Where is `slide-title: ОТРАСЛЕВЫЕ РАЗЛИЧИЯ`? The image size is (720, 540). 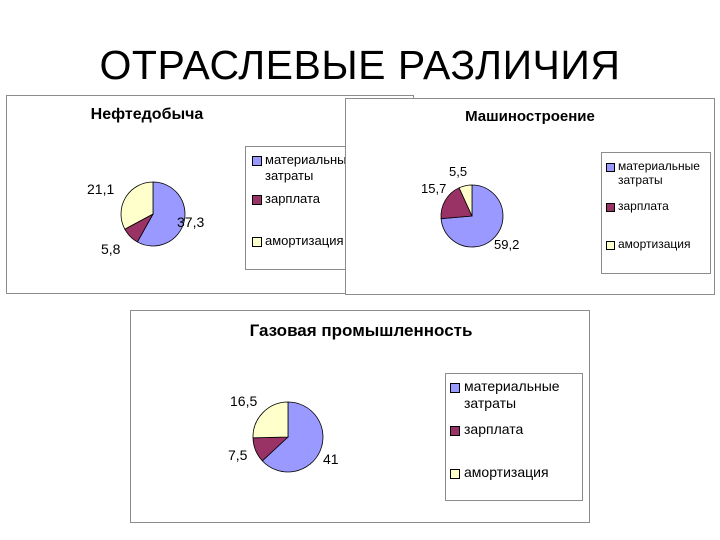
slide-title: ОТРАСЛЕВЫЕ РАЗЛИЧИЯ is located at coordinates (360, 65).